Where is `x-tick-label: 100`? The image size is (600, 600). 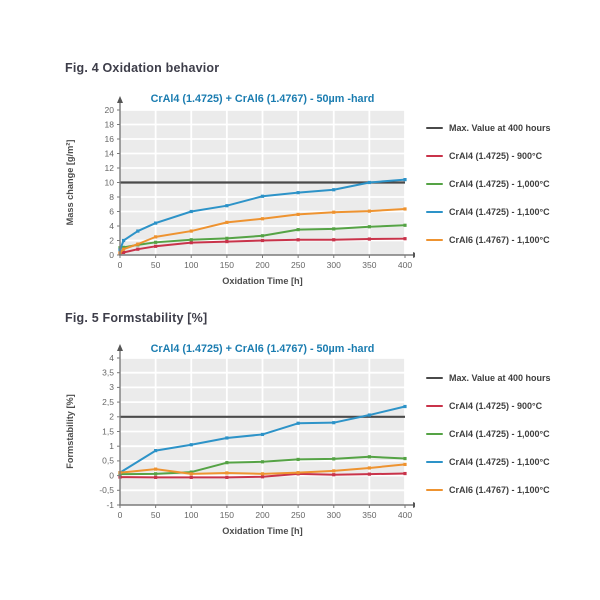
x-tick-label: 100 is located at coordinates (191, 515).